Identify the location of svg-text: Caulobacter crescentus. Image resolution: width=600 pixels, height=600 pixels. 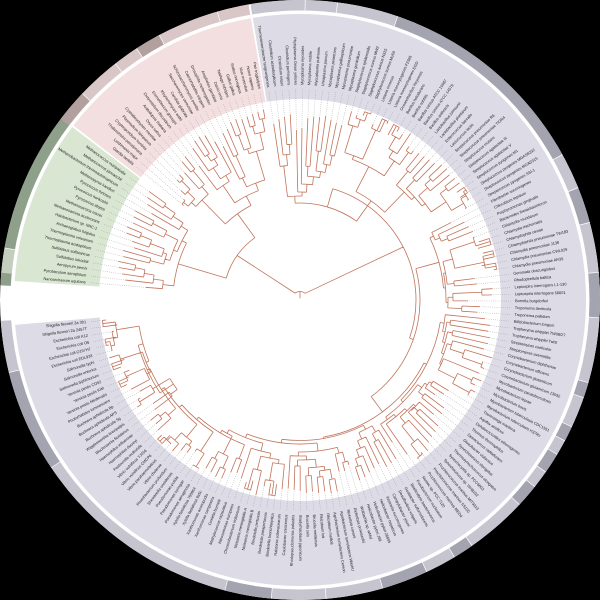
(285, 534).